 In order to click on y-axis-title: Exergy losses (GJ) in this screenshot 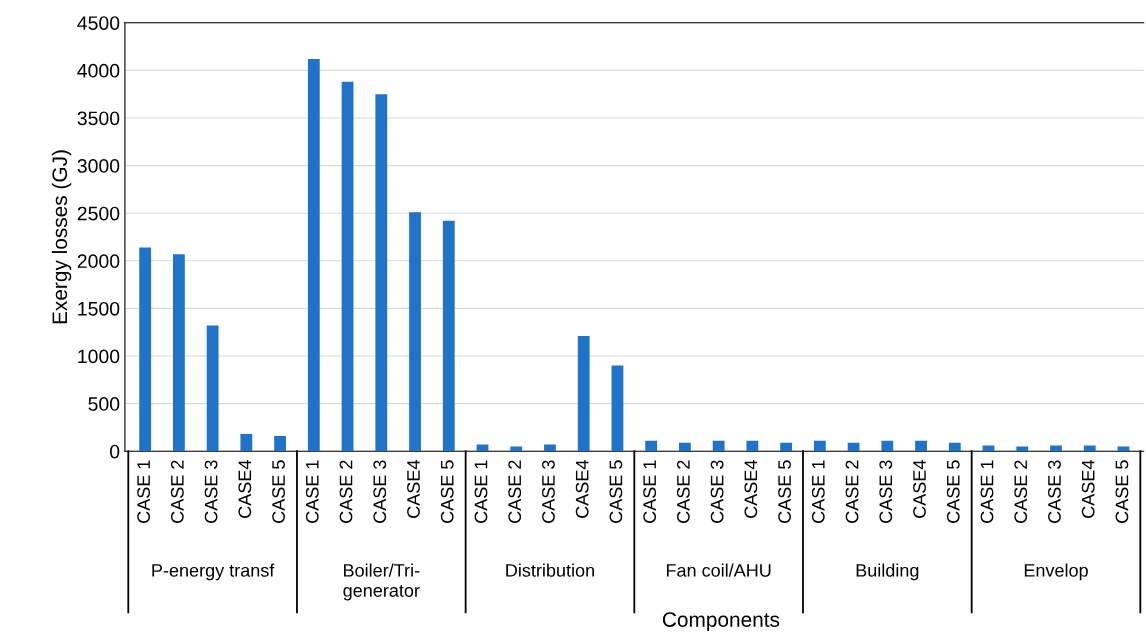, I will do `click(61, 237)`.